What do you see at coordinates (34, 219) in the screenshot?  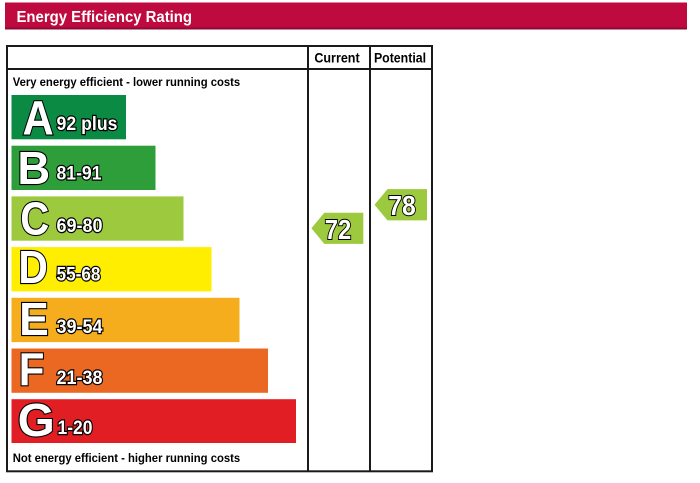 I see `svg-text: C` at bounding box center [34, 219].